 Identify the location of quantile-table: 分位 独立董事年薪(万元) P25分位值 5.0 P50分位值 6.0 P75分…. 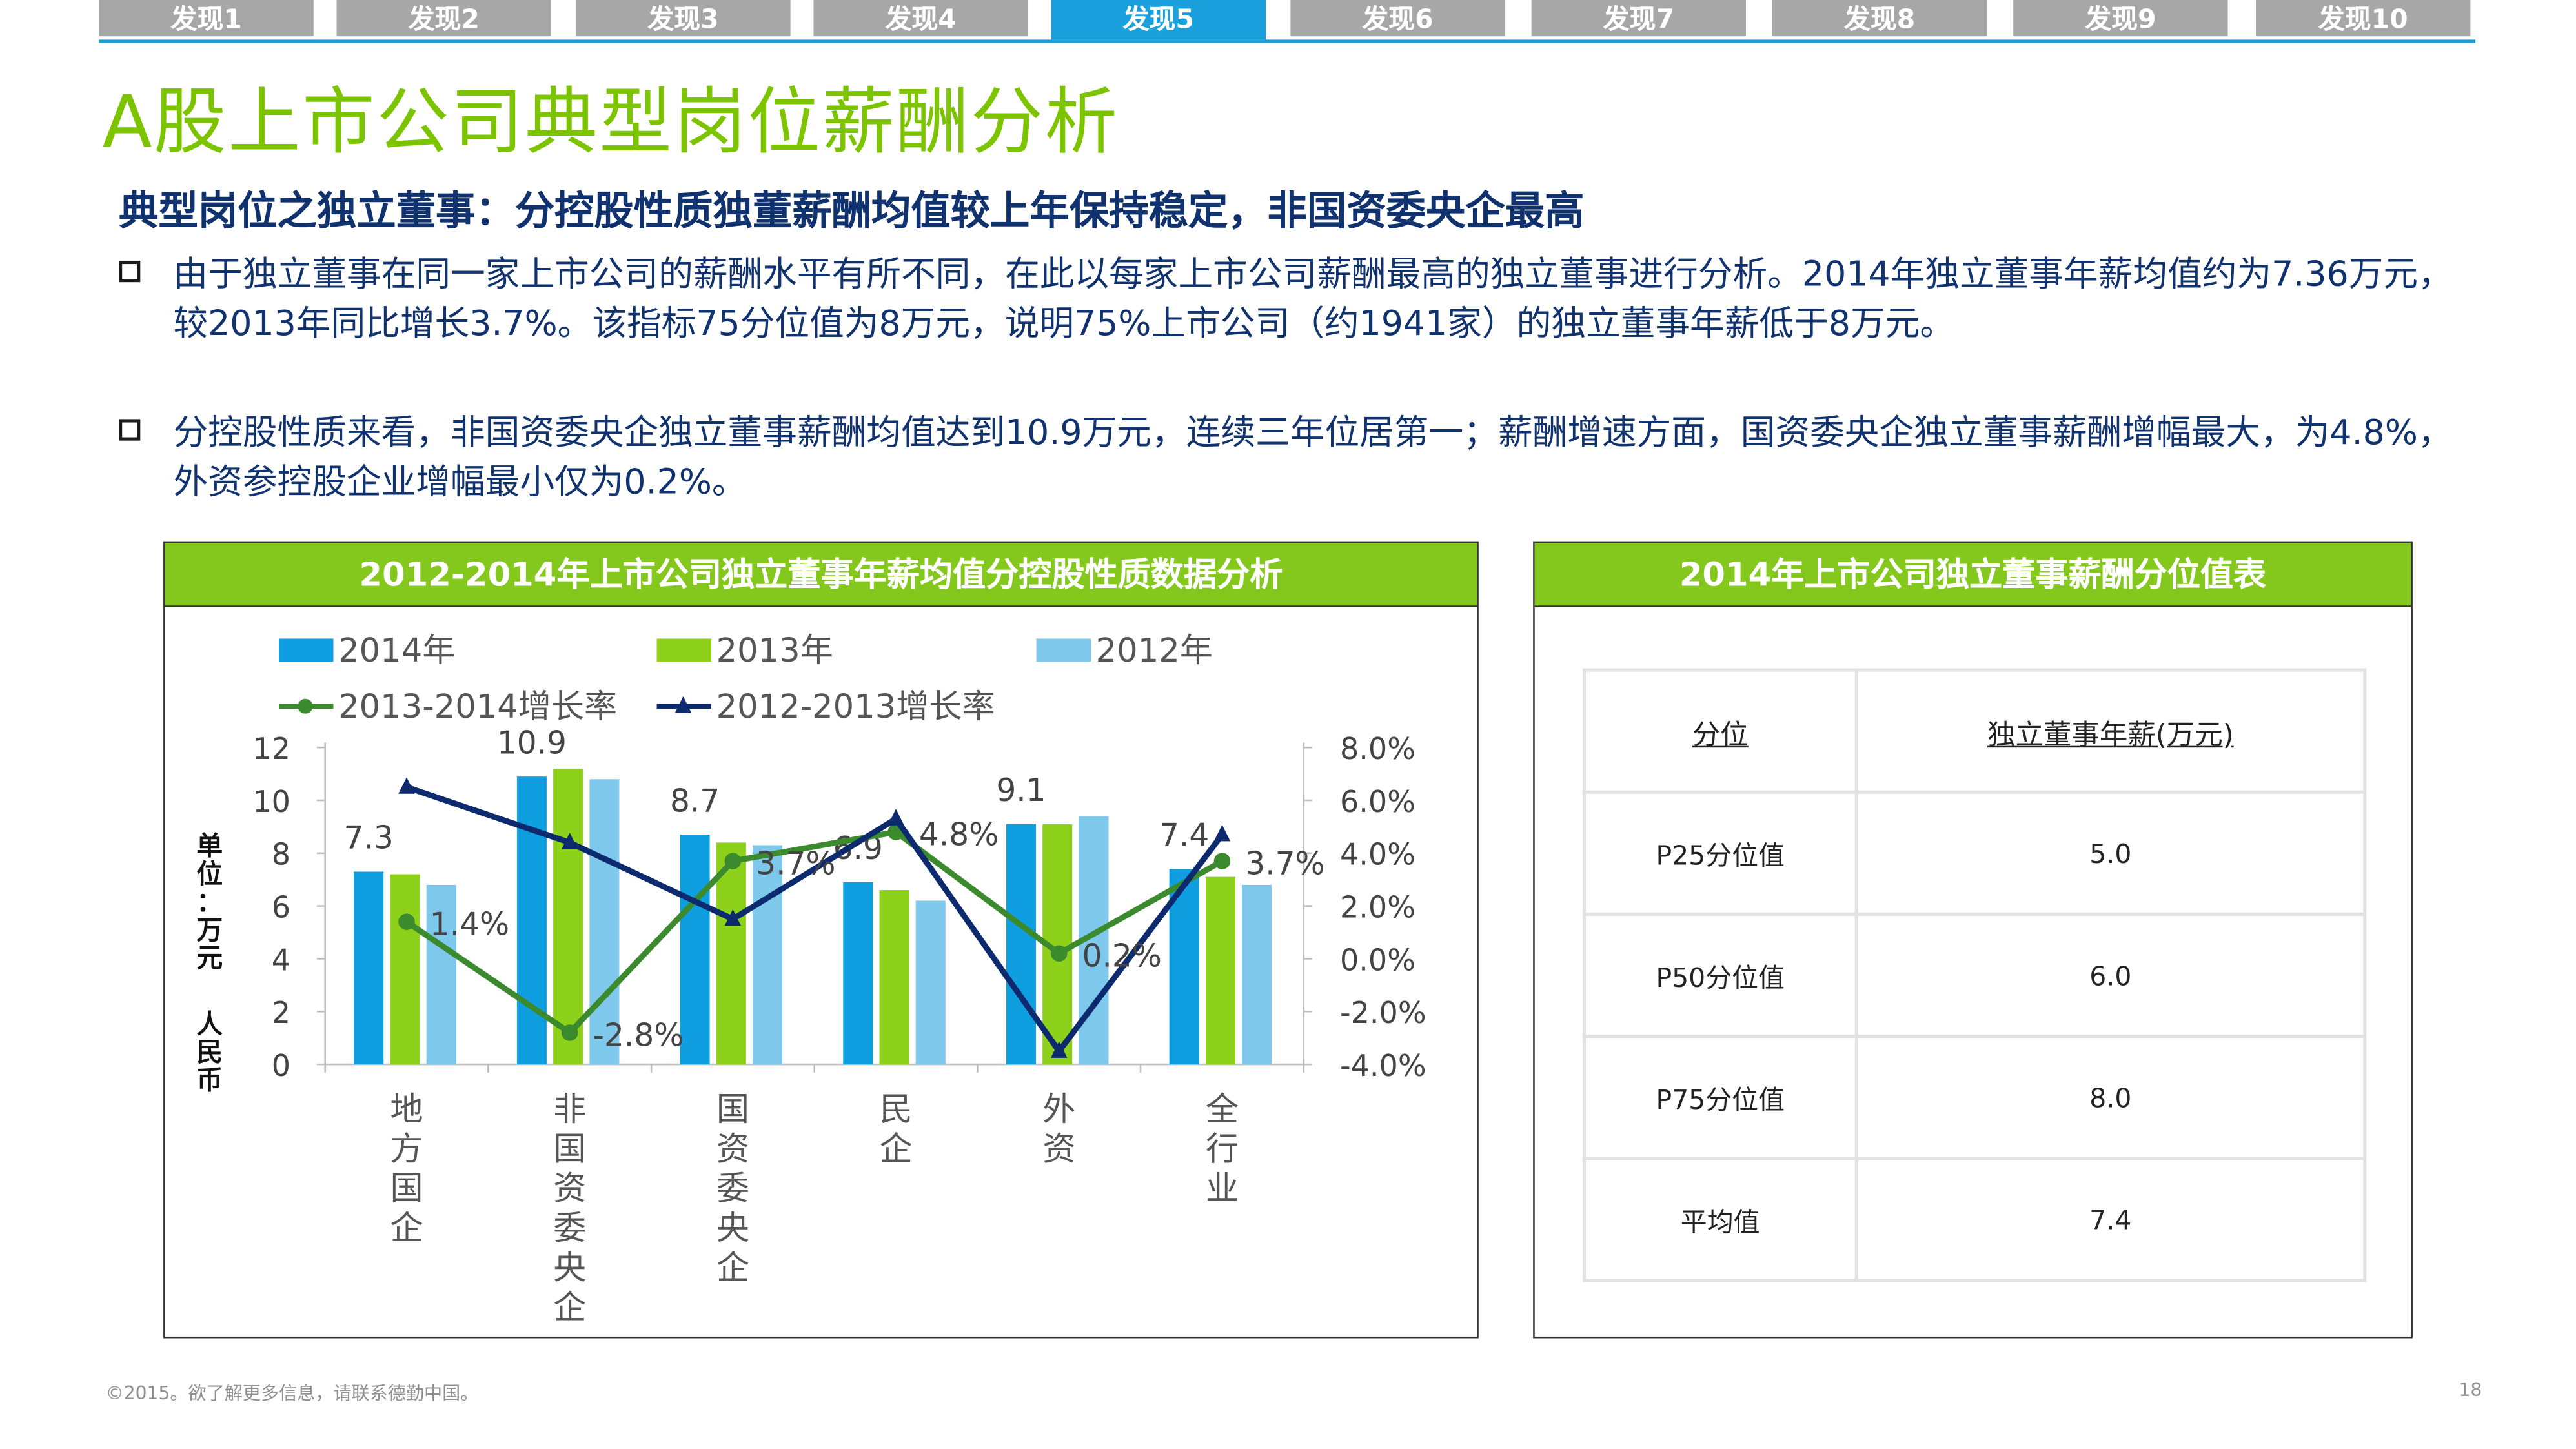
(1974, 975).